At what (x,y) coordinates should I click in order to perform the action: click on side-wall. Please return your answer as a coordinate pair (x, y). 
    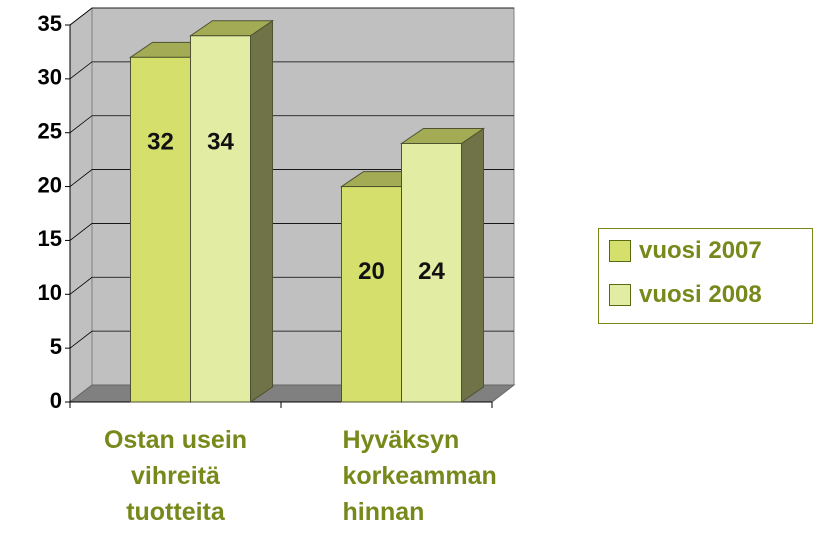
    Looking at the image, I should click on (81, 205).